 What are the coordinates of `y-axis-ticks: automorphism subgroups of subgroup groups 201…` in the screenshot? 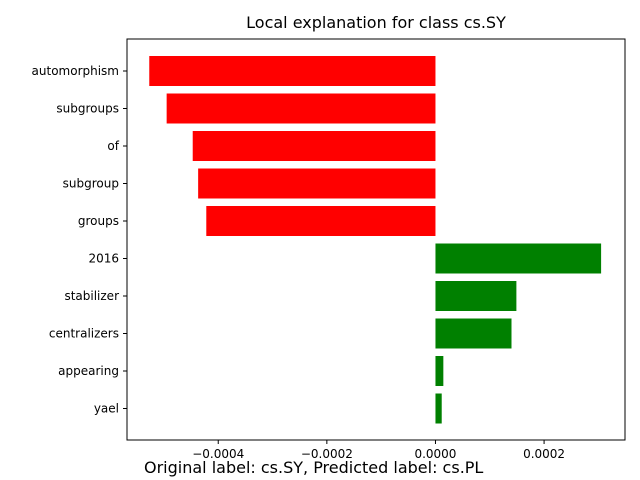 It's located at (79, 240).